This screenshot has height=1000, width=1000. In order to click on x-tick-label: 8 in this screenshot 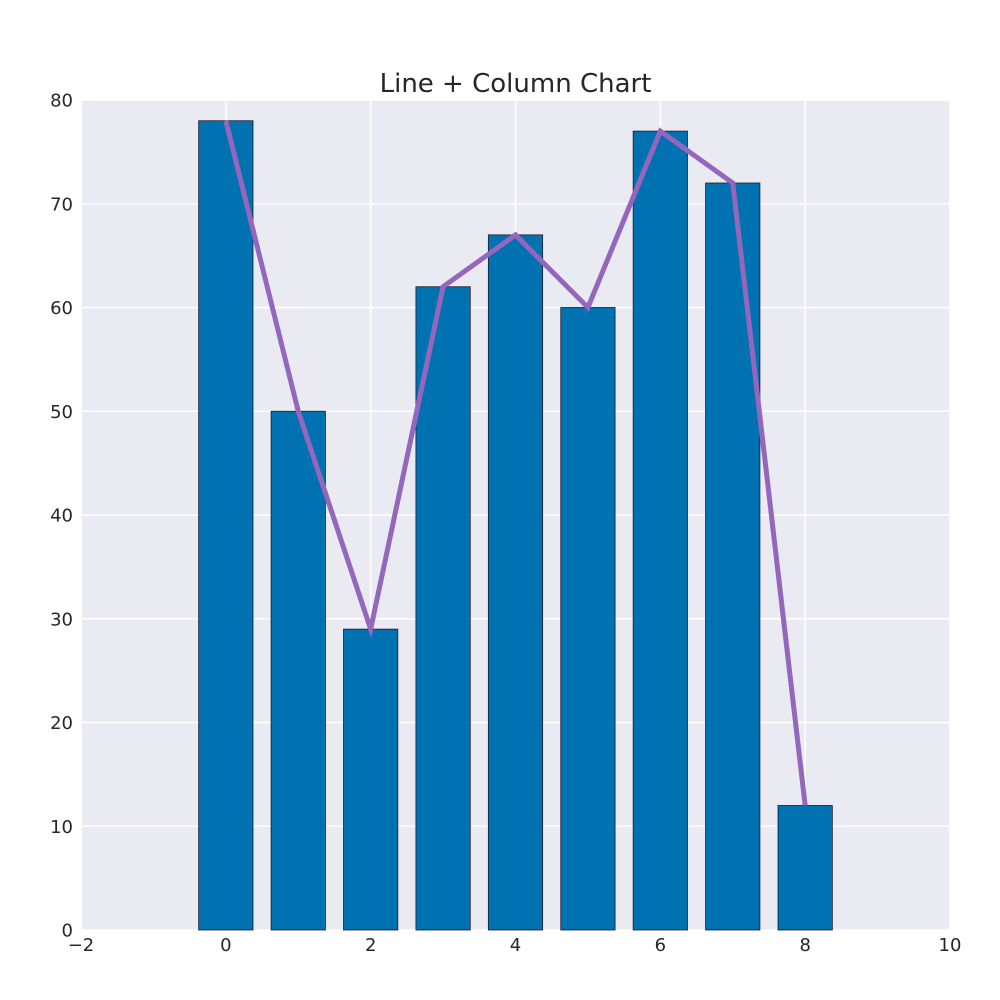, I will do `click(804, 945)`.